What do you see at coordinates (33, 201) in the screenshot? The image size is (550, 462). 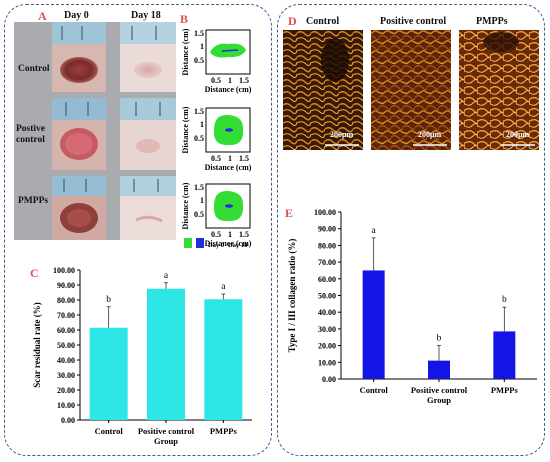 I see `row-label-pmpps: PMPPs` at bounding box center [33, 201].